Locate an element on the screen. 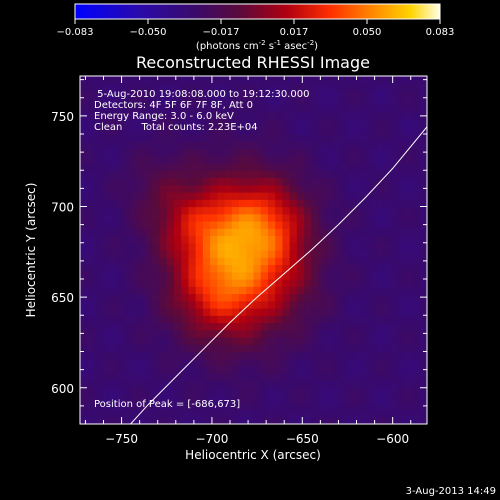 Image resolution: width=500 pixels, height=500 pixels. colorbar is located at coordinates (257, 11).